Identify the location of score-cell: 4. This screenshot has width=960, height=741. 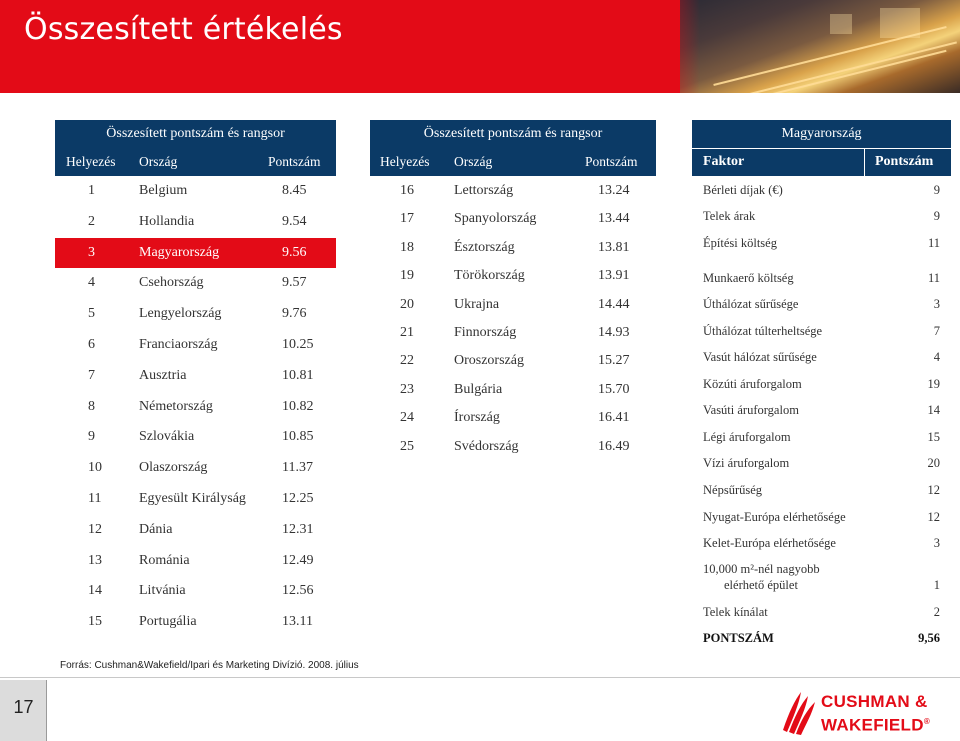
(936, 357).